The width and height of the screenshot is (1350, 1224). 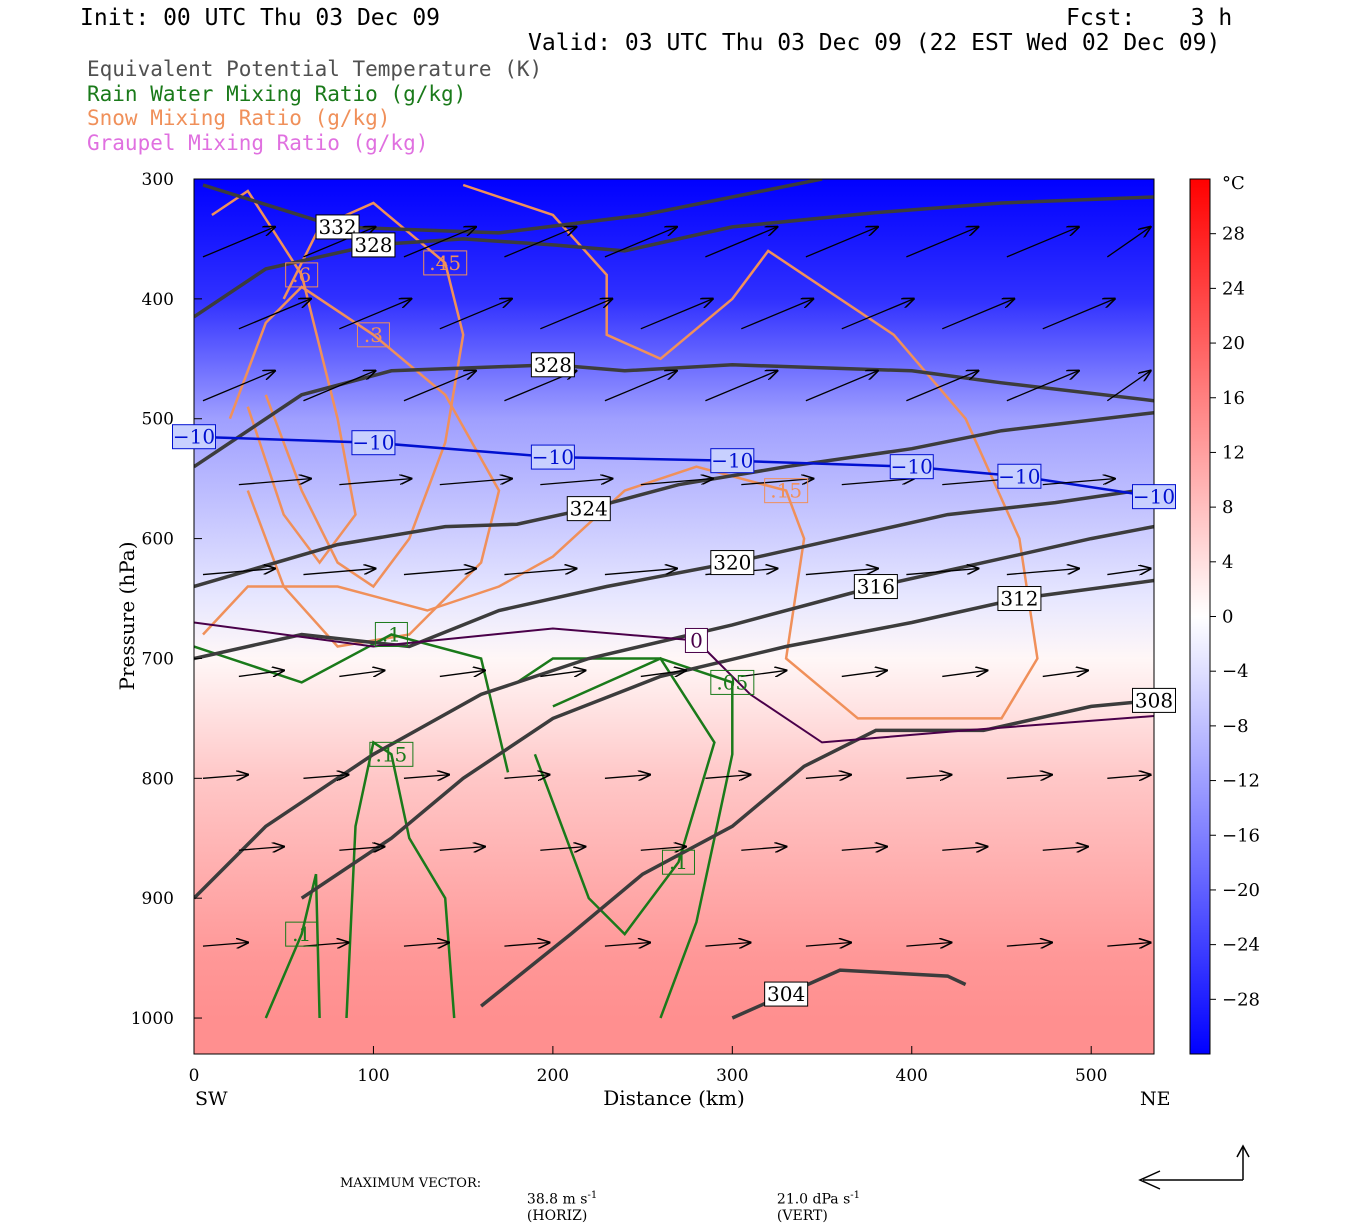 I want to click on rain-contour, so click(x=624, y=796).